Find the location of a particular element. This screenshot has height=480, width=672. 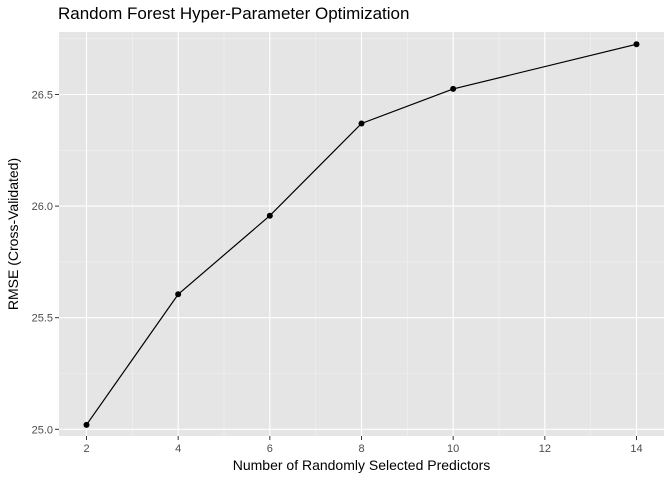

y-tick-label: 25.0 is located at coordinates (42, 430).